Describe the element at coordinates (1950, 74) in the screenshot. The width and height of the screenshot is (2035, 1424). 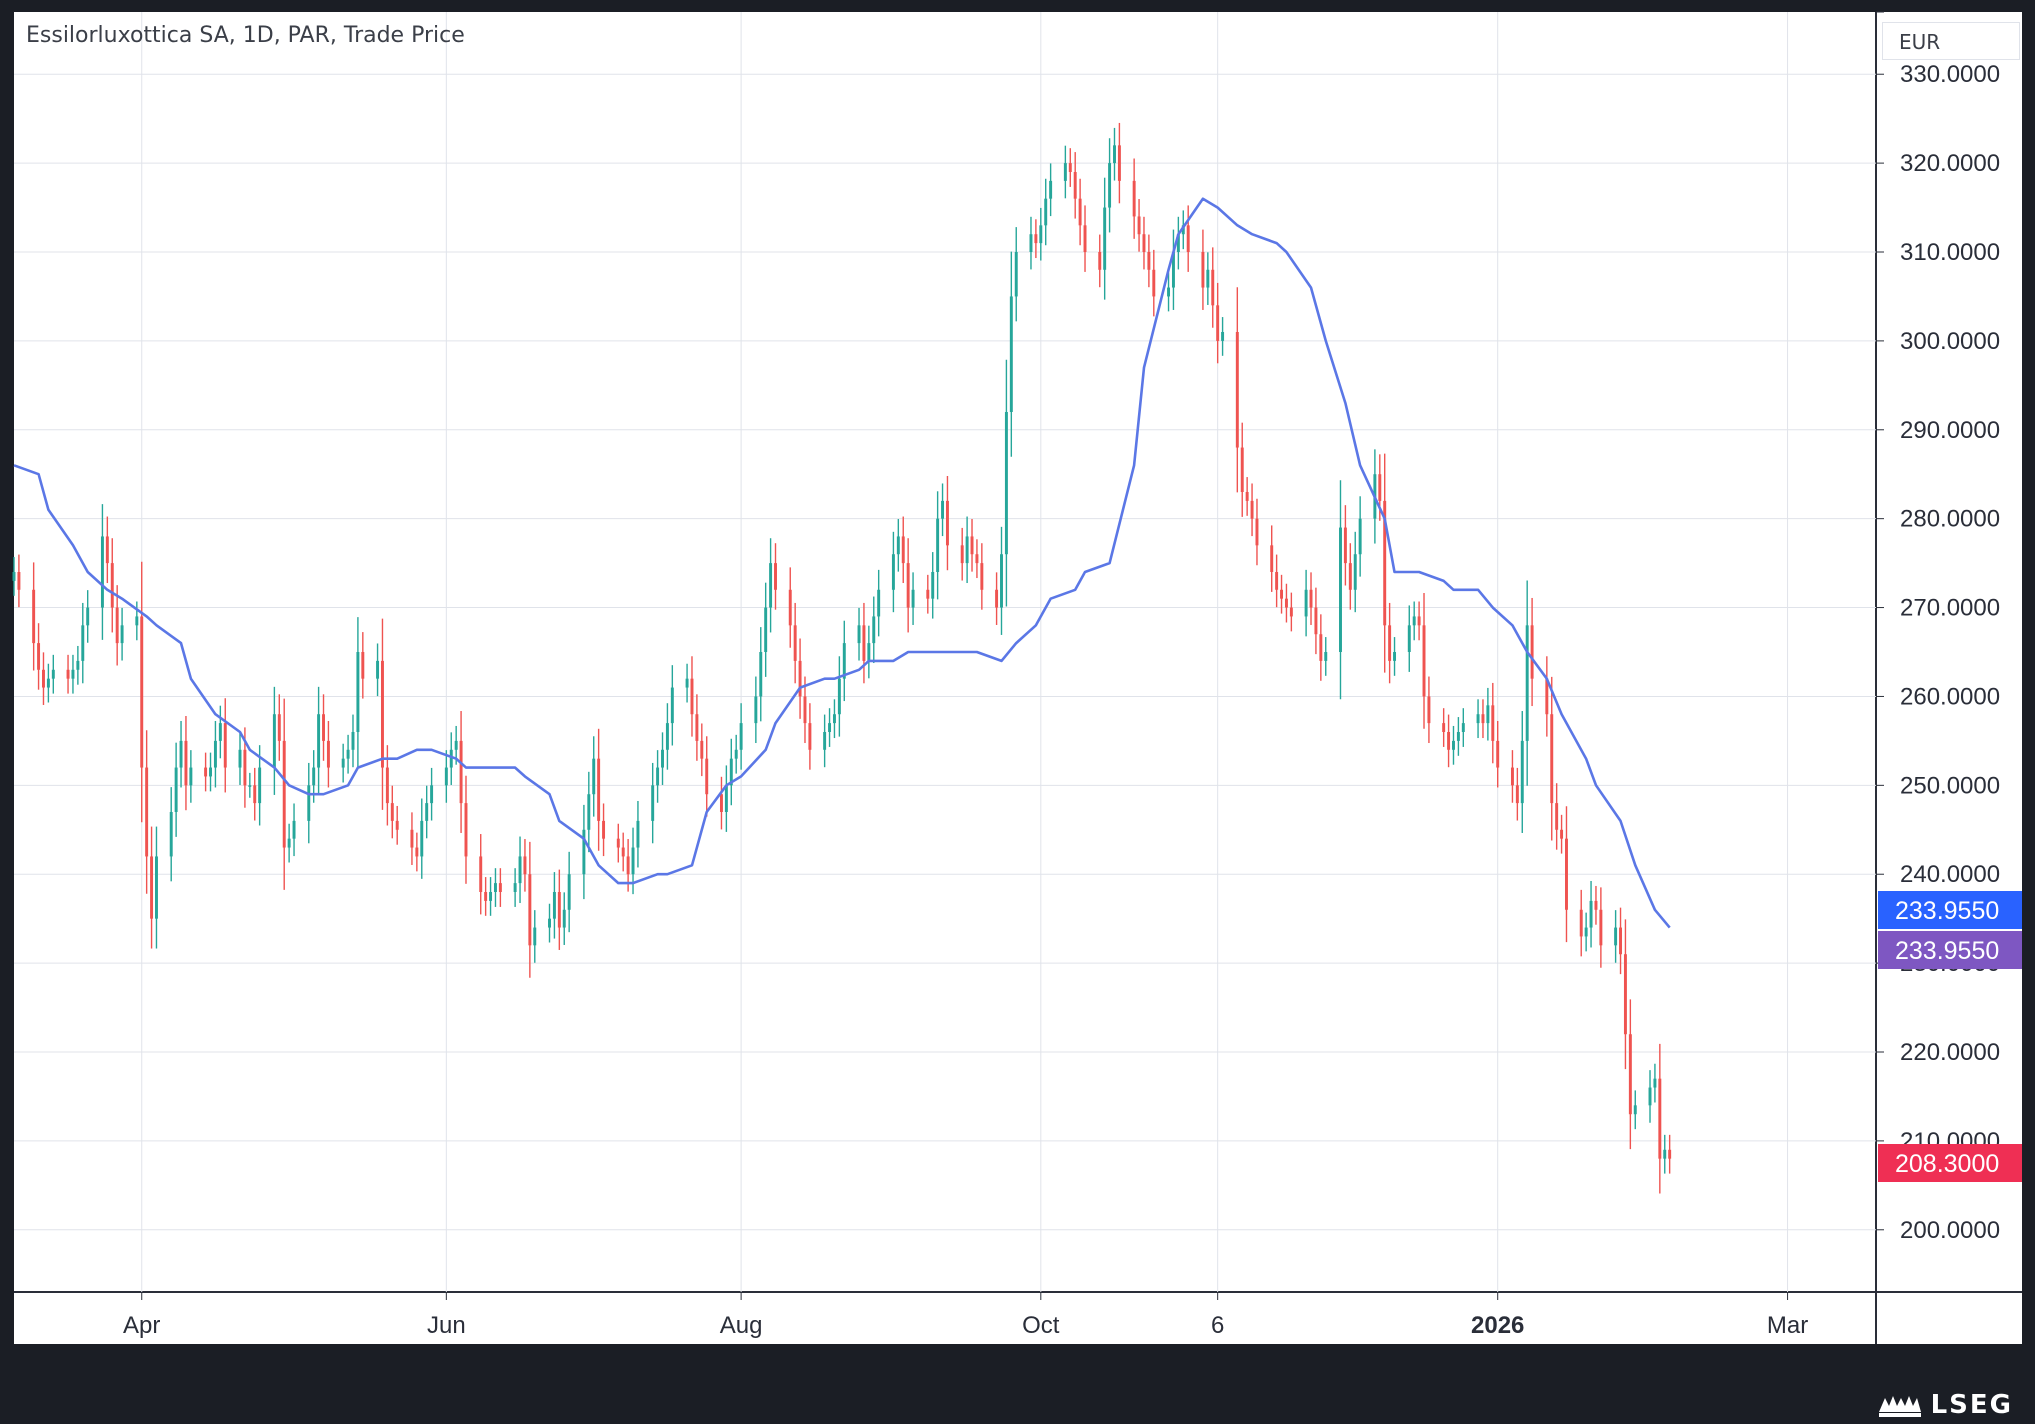
I see `y-tick-label: 330.0000` at that location.